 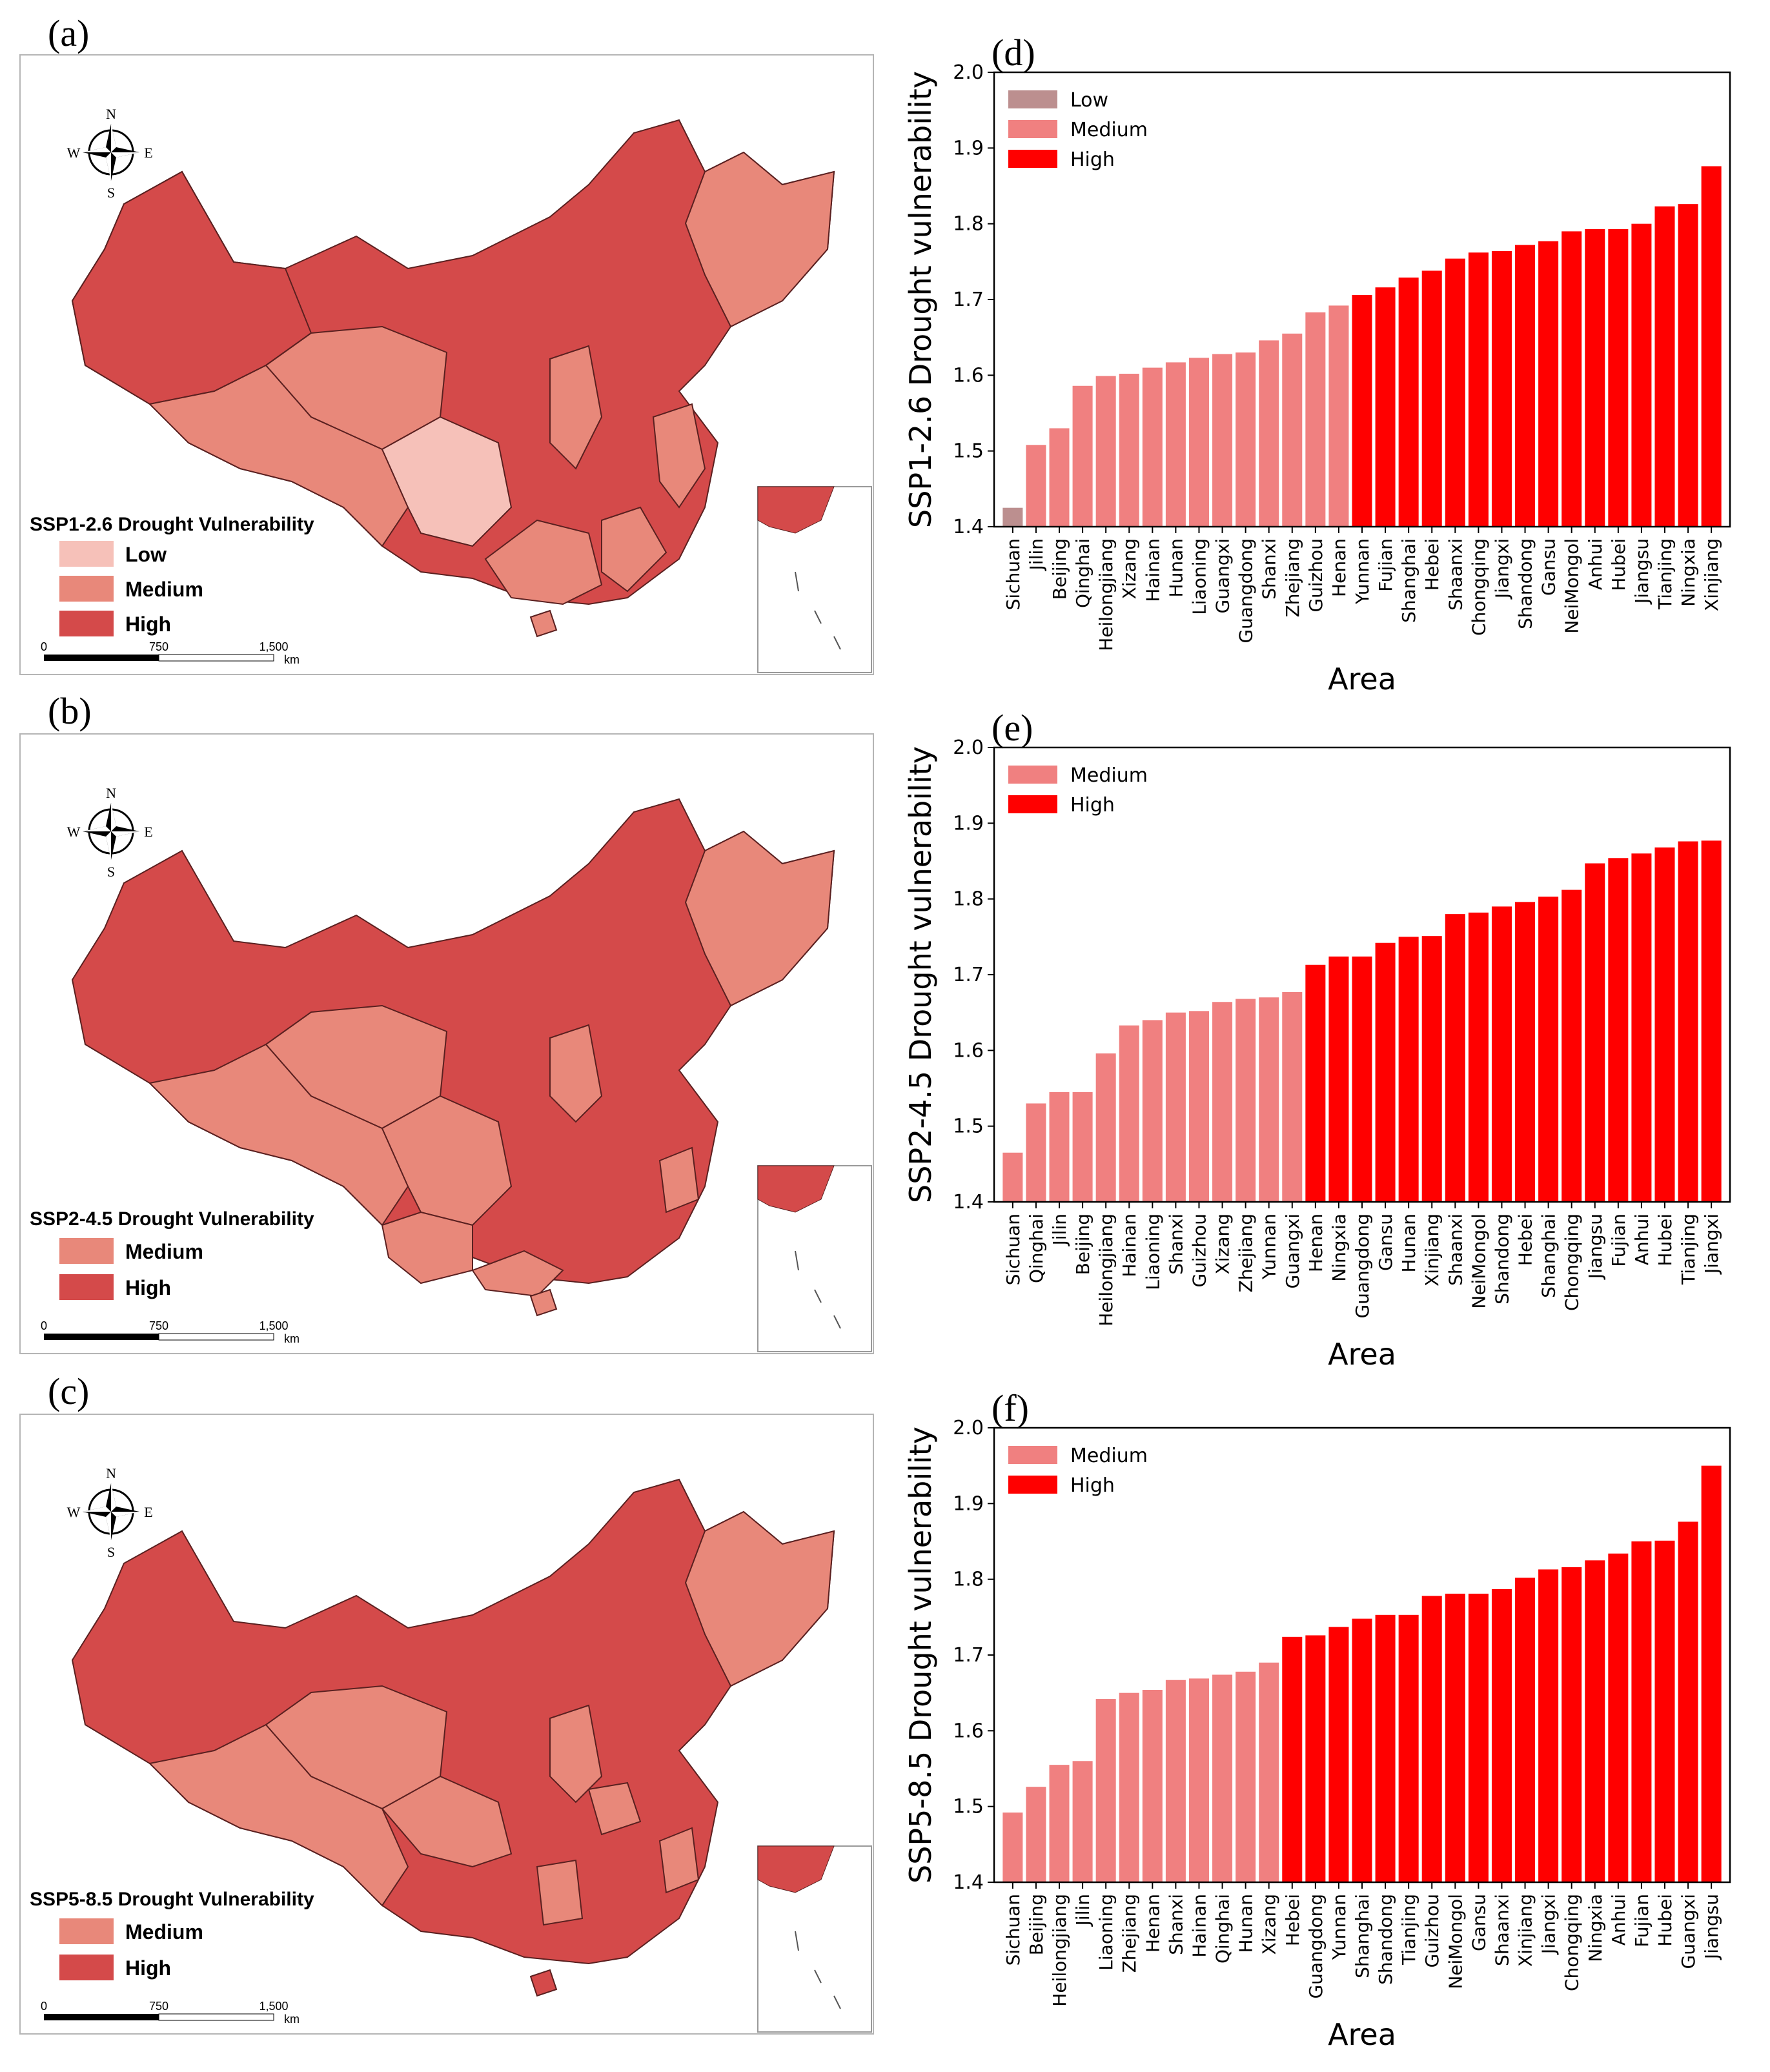 I want to click on x-tick-label: Shaanxi, so click(x=1501, y=1930).